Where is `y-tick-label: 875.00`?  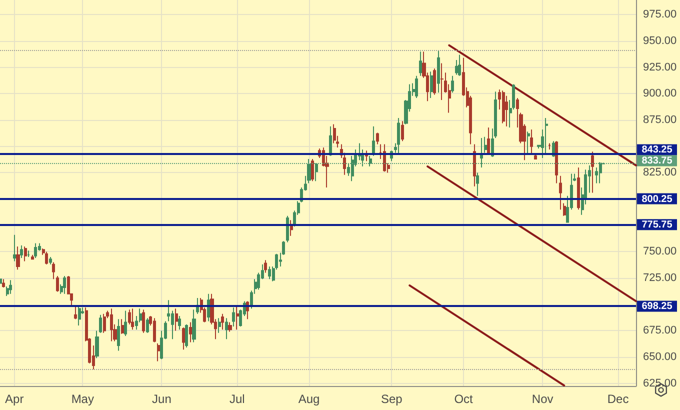 y-tick-label: 875.00 is located at coordinates (660, 120).